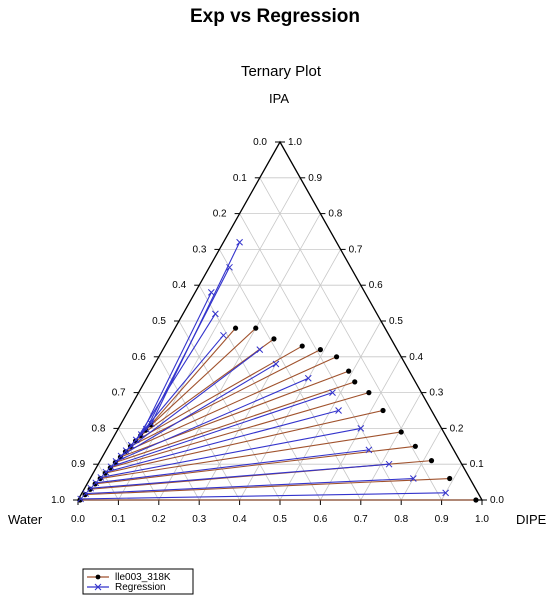 This screenshot has height=605, width=550. Describe the element at coordinates (91, 488) in the screenshot. I see `series-2-point-3-aqueous` at that location.